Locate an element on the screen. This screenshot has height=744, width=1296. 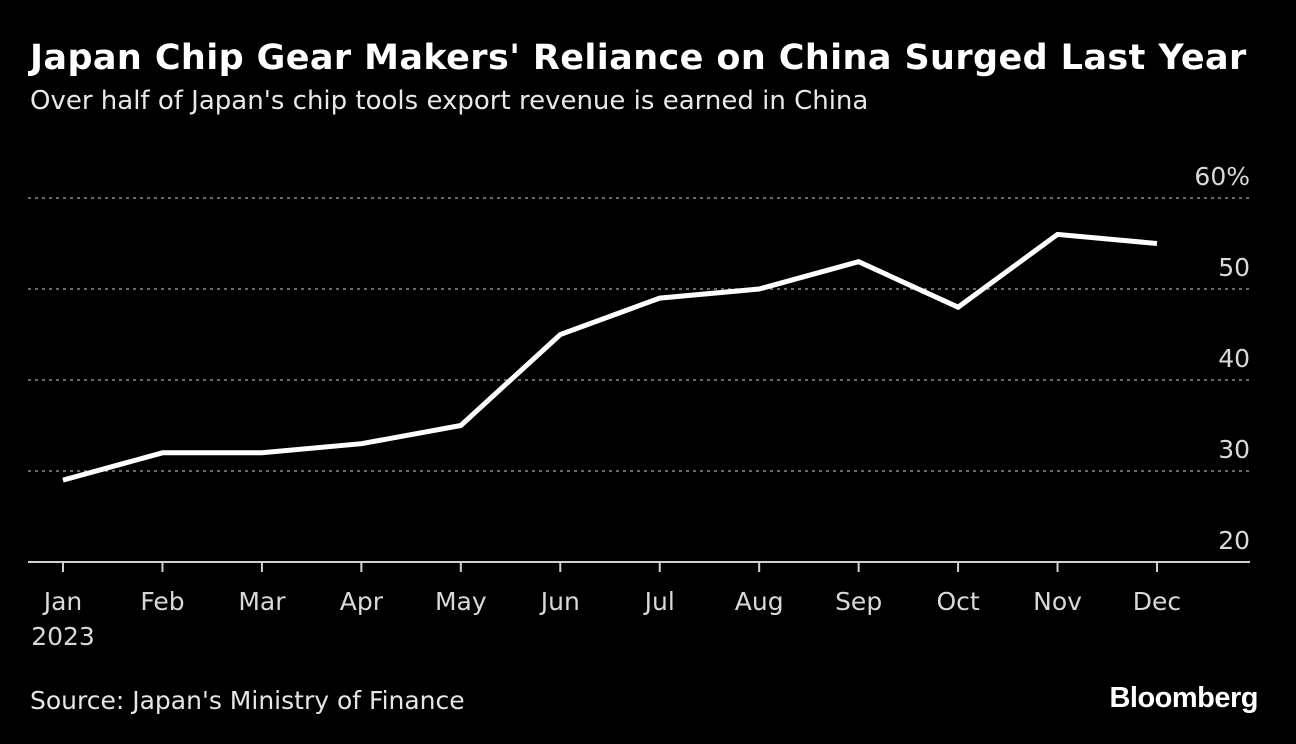
x-tick-label: Aug is located at coordinates (759, 601).